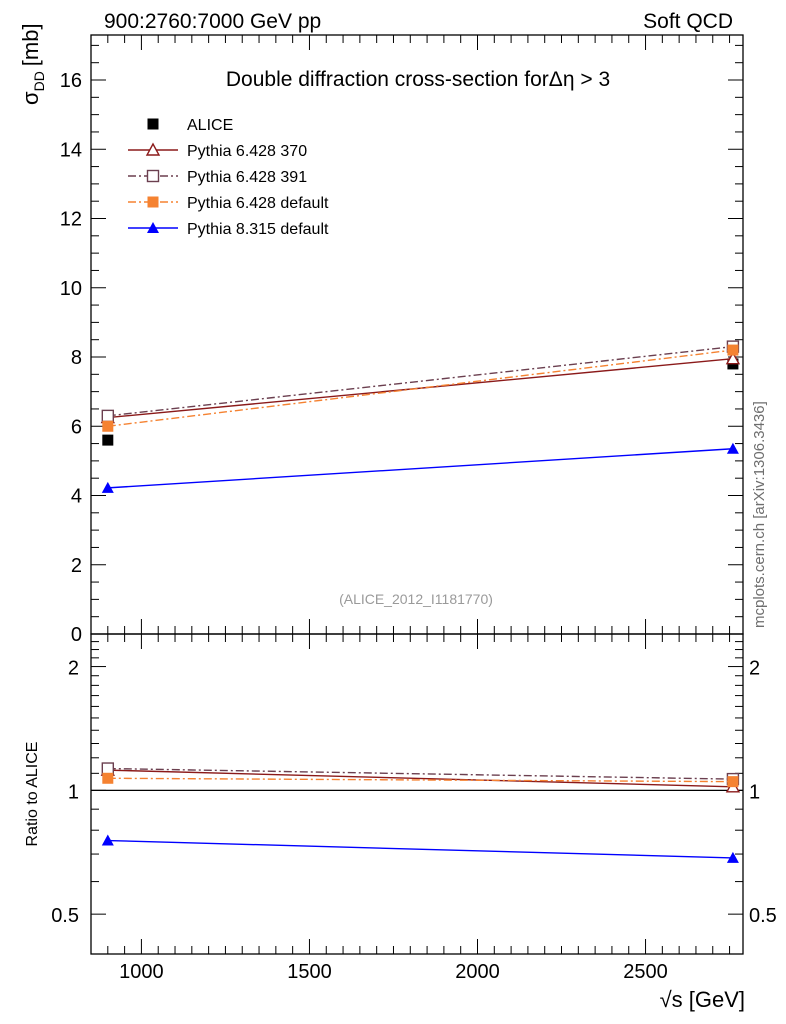 This screenshot has height=1024, width=786. What do you see at coordinates (258, 203) in the screenshot?
I see `legend-label-pythia-6-428-default: Pythia 6.428 default` at bounding box center [258, 203].